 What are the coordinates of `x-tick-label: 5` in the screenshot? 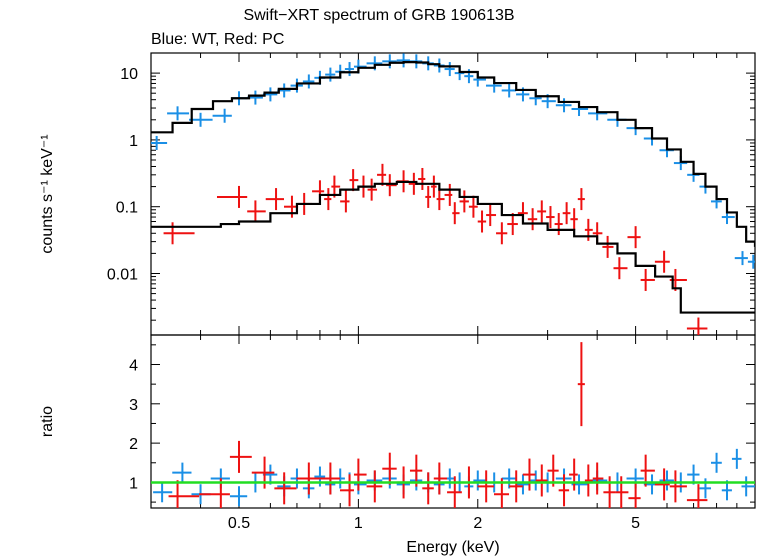 It's located at (635, 523).